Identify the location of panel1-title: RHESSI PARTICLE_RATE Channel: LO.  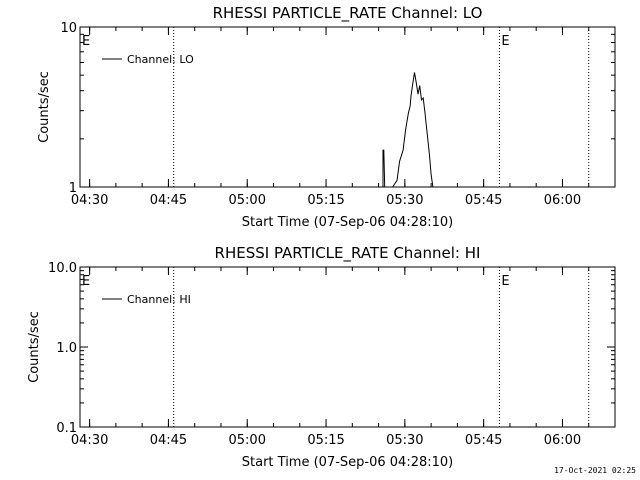
(348, 13).